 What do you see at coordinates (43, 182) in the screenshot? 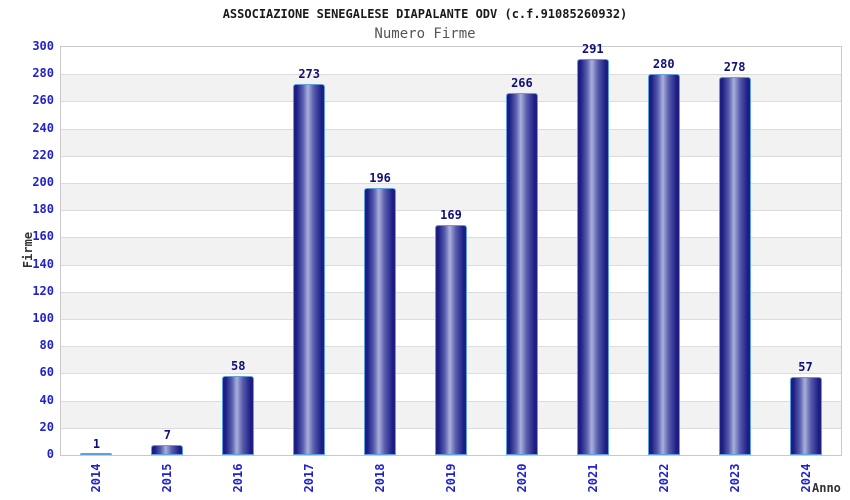
I see `y-tick-label: 200` at bounding box center [43, 182].